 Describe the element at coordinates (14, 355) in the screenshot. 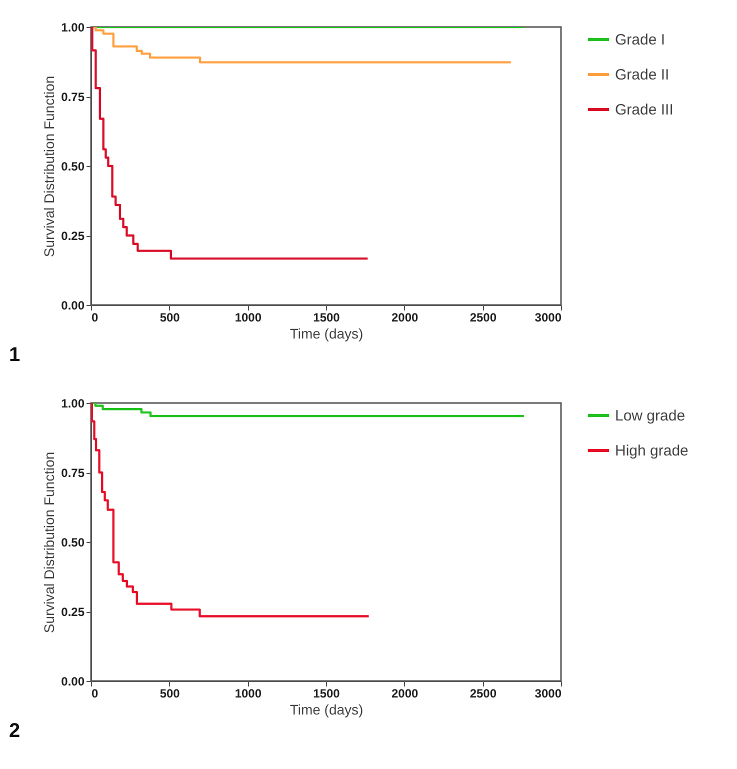

I see `text: 1` at that location.